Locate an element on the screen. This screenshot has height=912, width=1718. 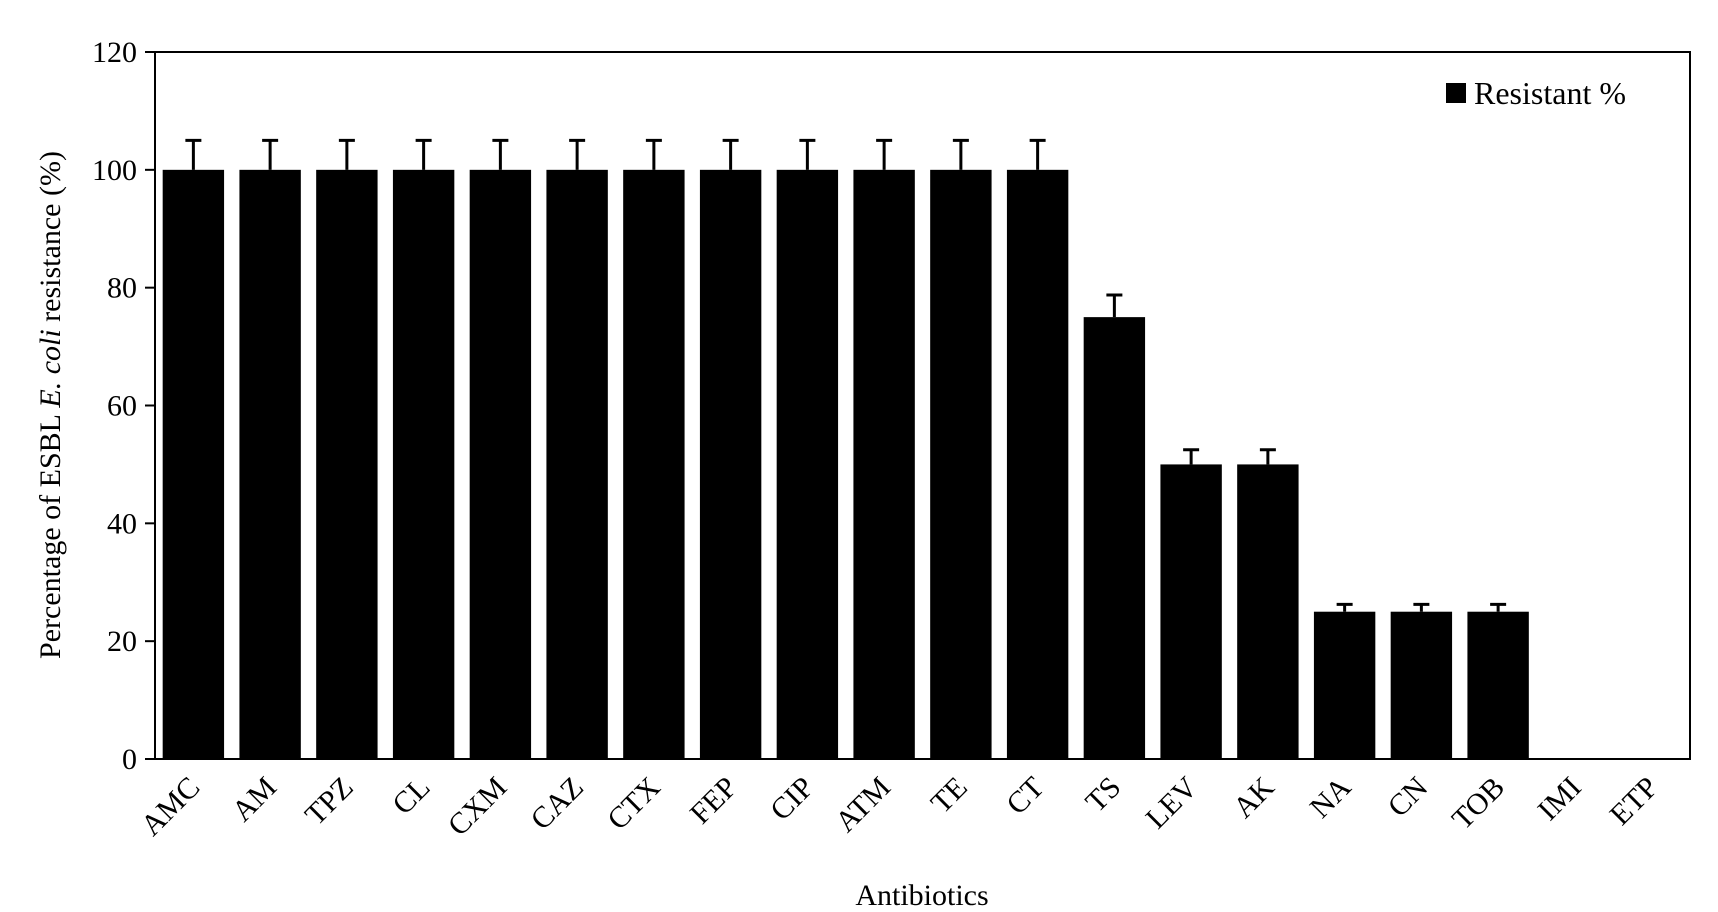
legend: Resistant % is located at coordinates (1536, 93).